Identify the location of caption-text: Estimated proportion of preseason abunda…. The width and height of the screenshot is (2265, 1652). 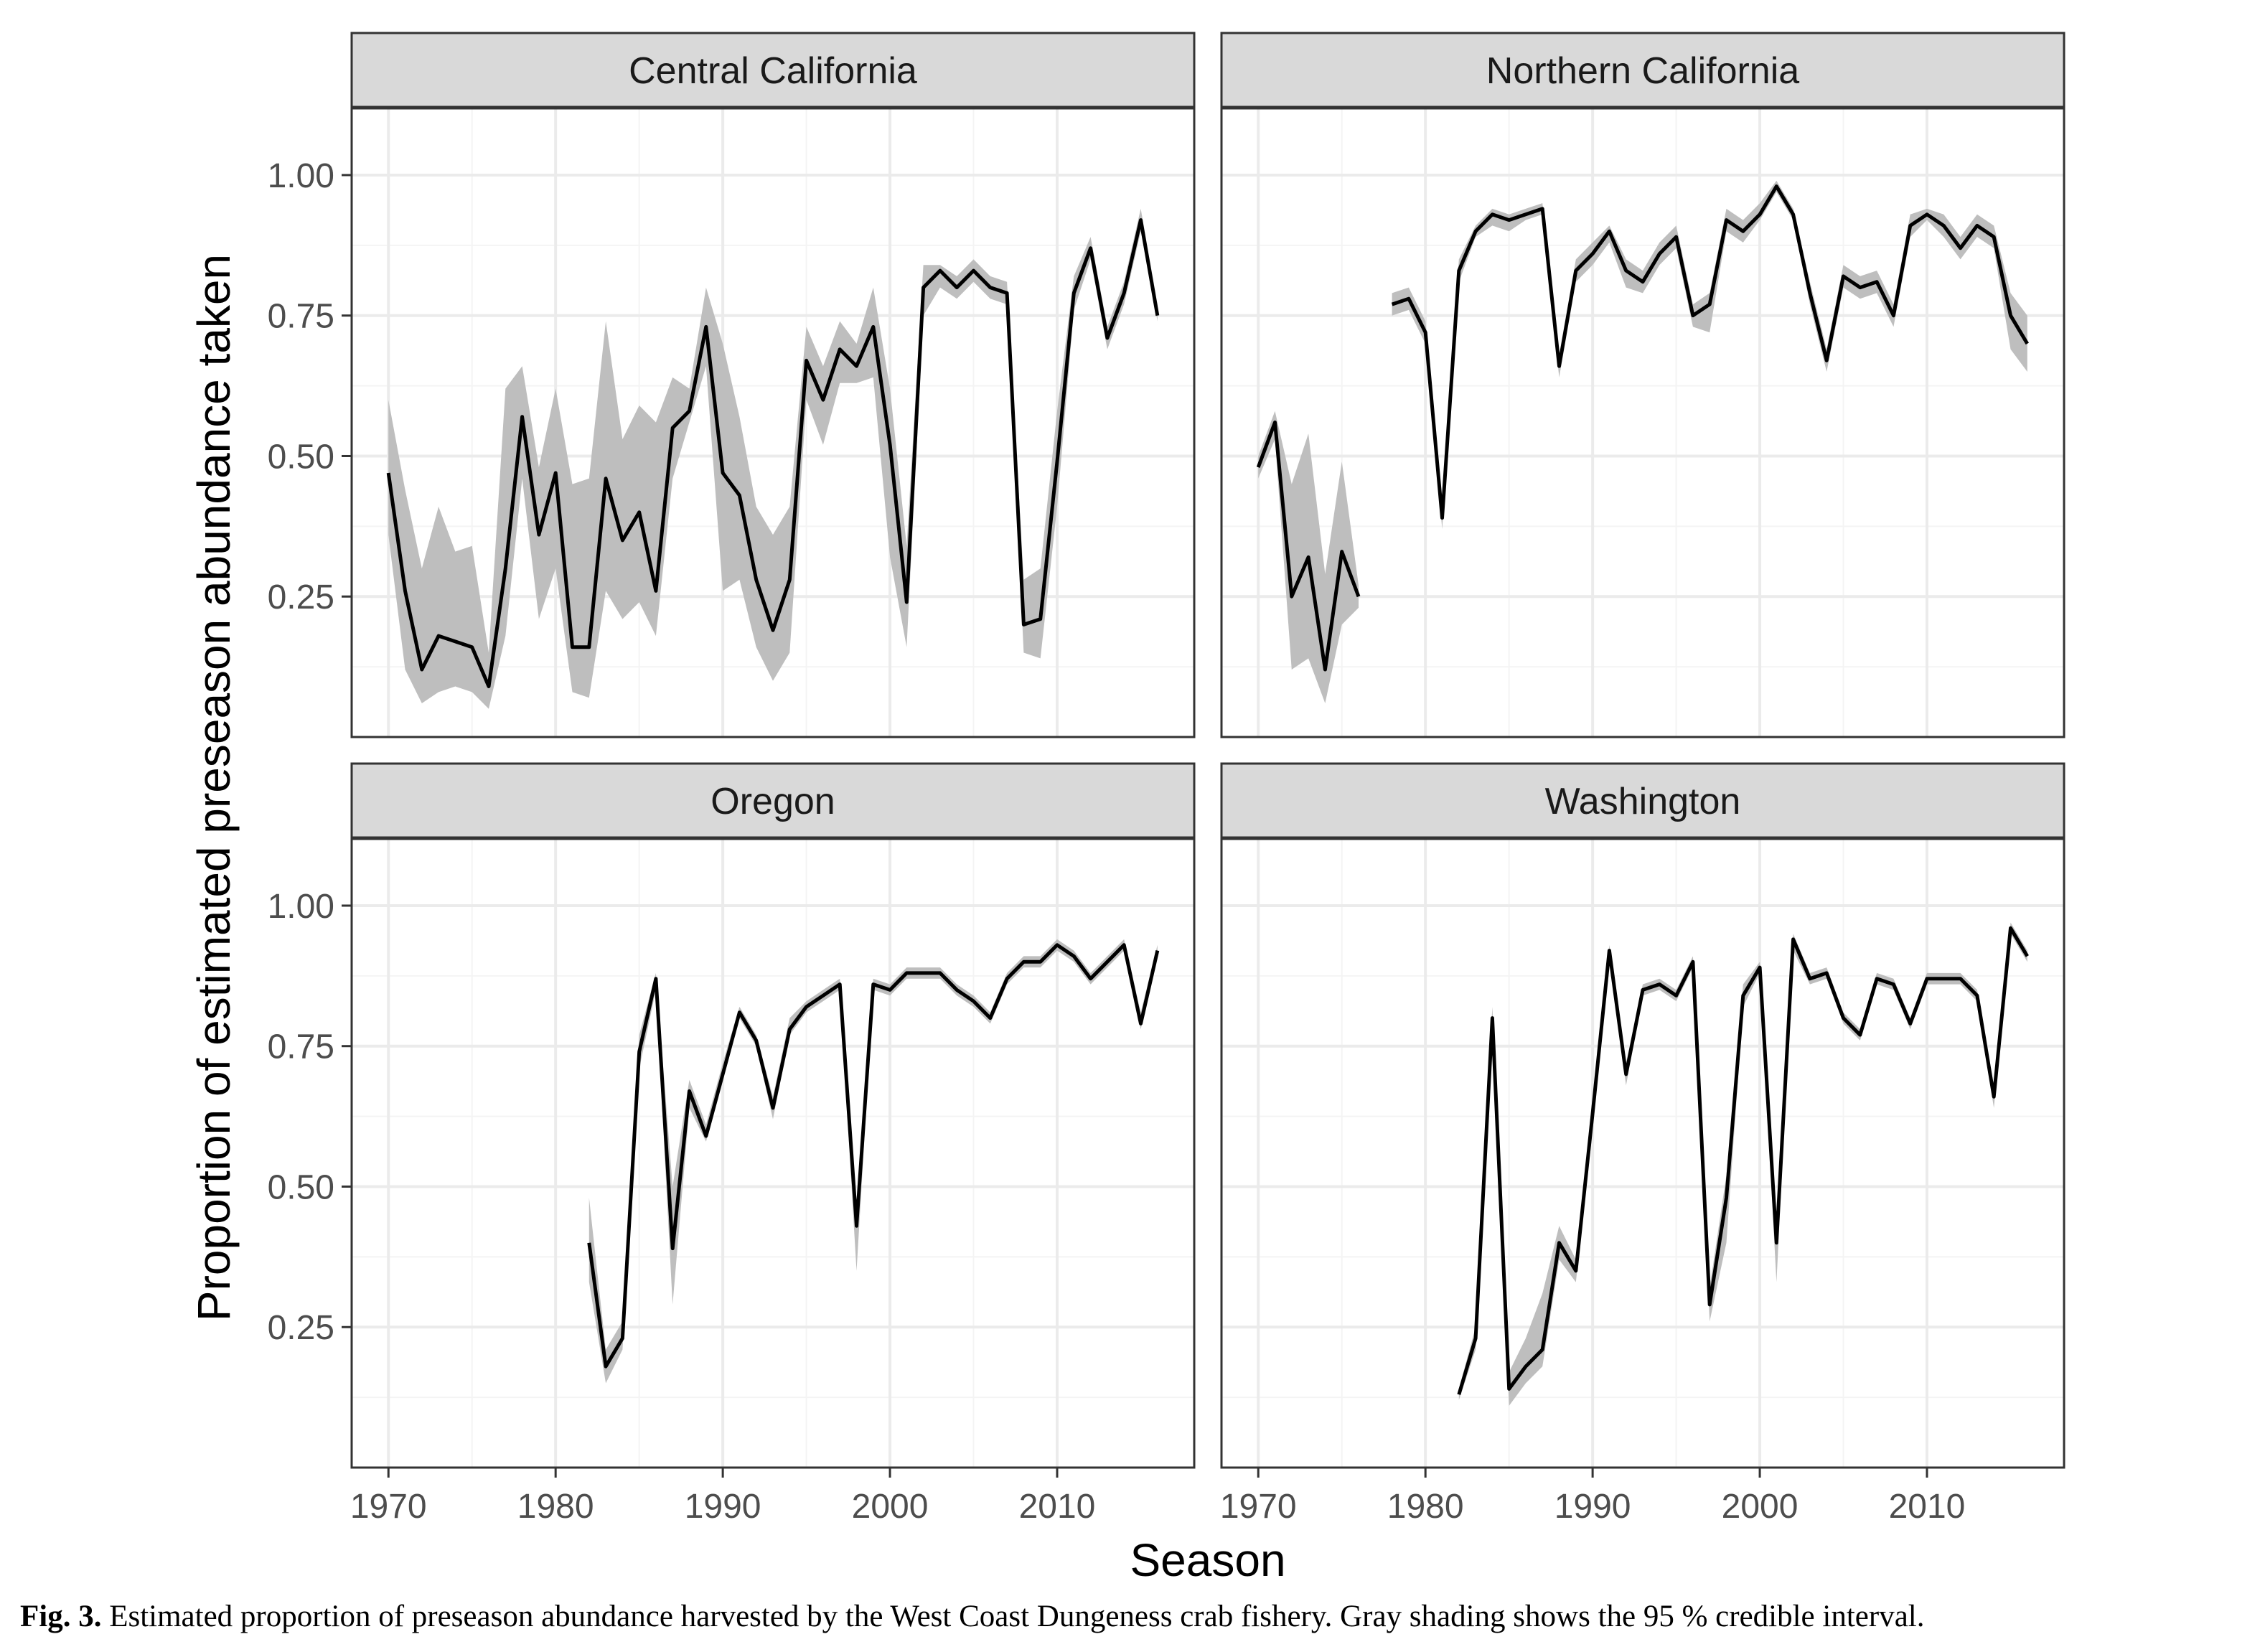
(1017, 1616).